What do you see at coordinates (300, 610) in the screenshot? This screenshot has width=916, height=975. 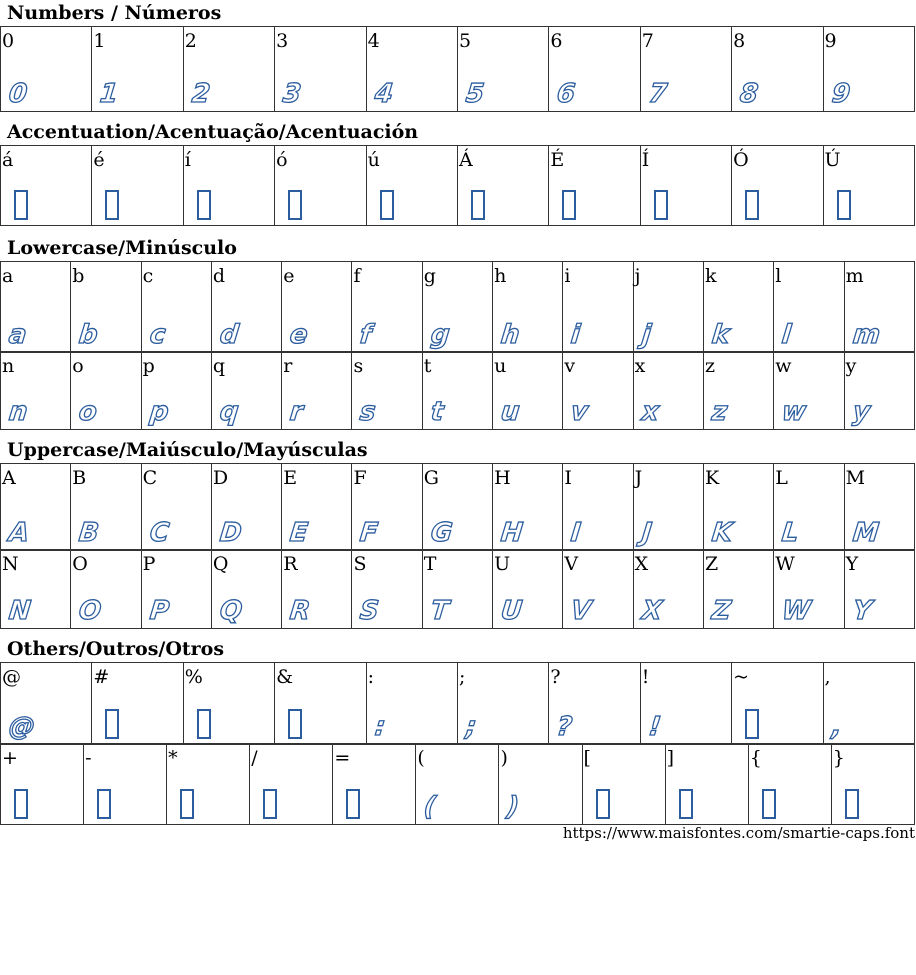 I see `glyph-sample: R` at bounding box center [300, 610].